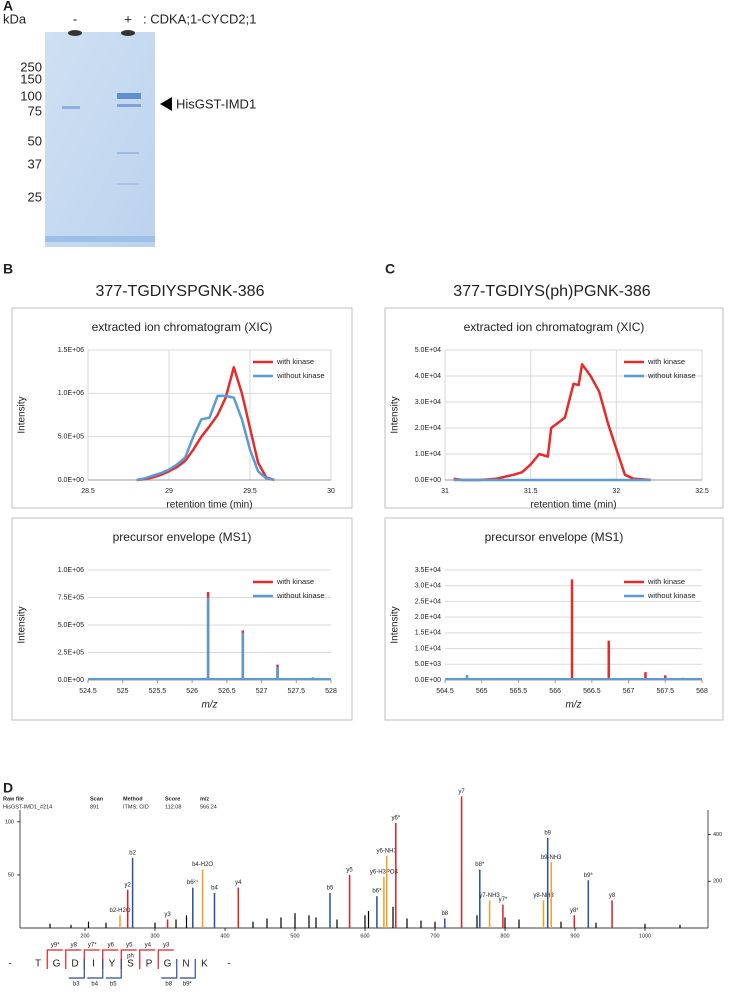  Describe the element at coordinates (192, 691) in the screenshot. I see `x-tick-label: 526` at that location.